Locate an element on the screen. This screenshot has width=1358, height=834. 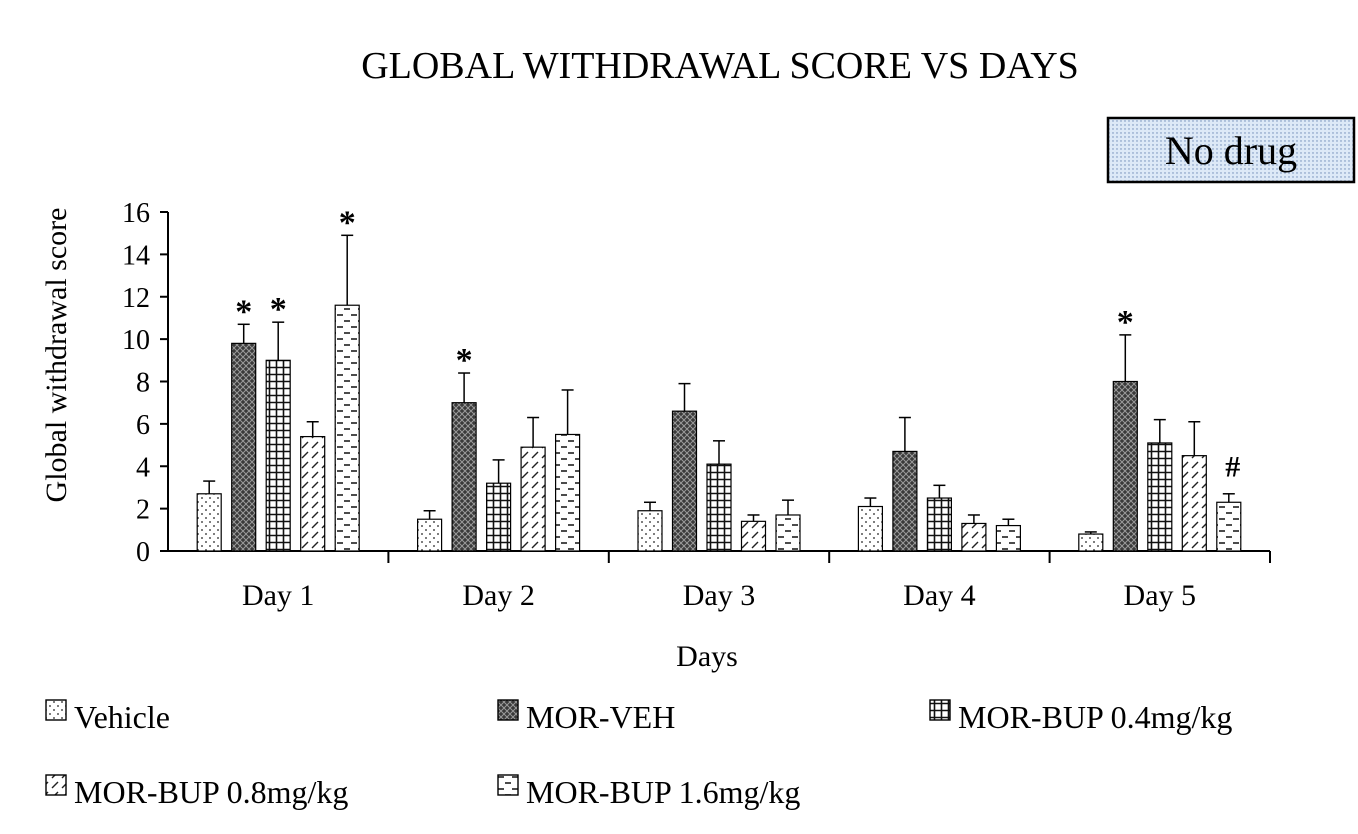
y-tick-label: 6 is located at coordinates (143, 425).